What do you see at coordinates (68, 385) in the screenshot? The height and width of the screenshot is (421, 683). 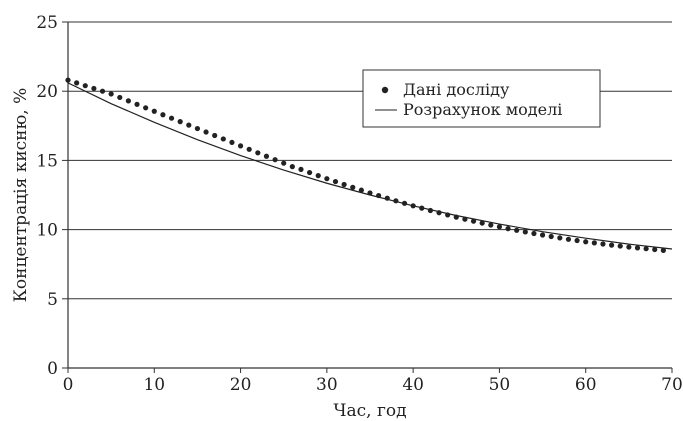 I see `x-tick-label: 0` at bounding box center [68, 385].